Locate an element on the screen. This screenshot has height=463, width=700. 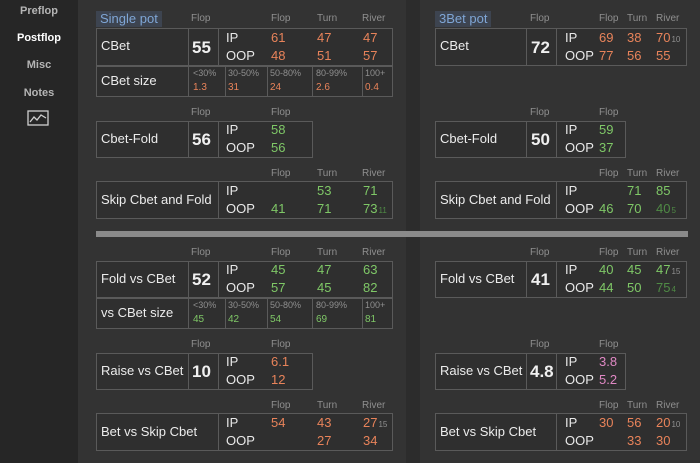
threebet-fold-vs-oop-flop: 44 is located at coordinates (606, 287).